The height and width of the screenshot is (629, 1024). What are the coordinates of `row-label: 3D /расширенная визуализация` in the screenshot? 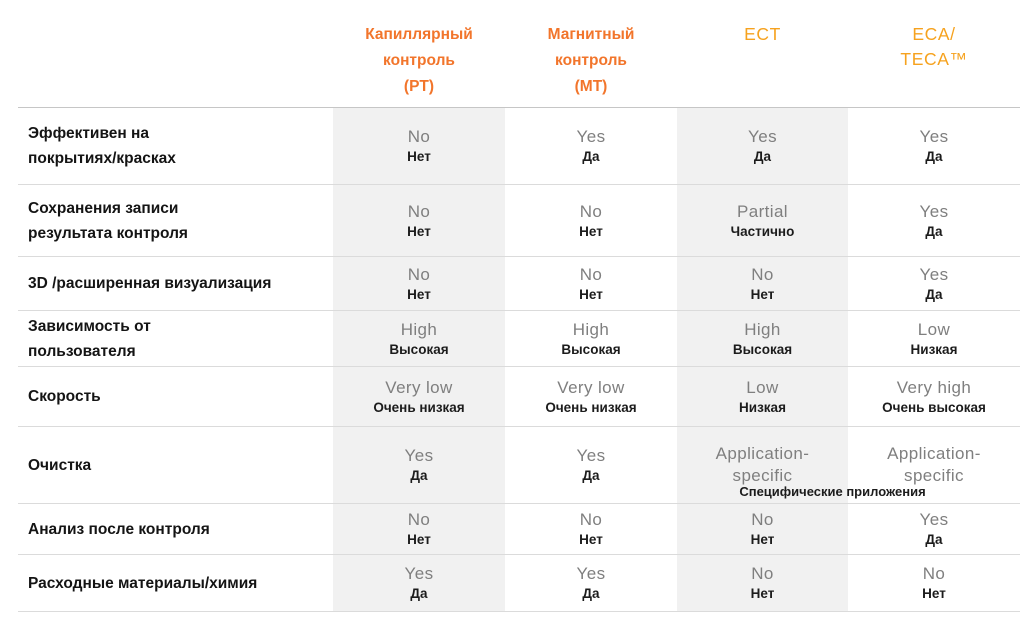 It's located at (175, 283).